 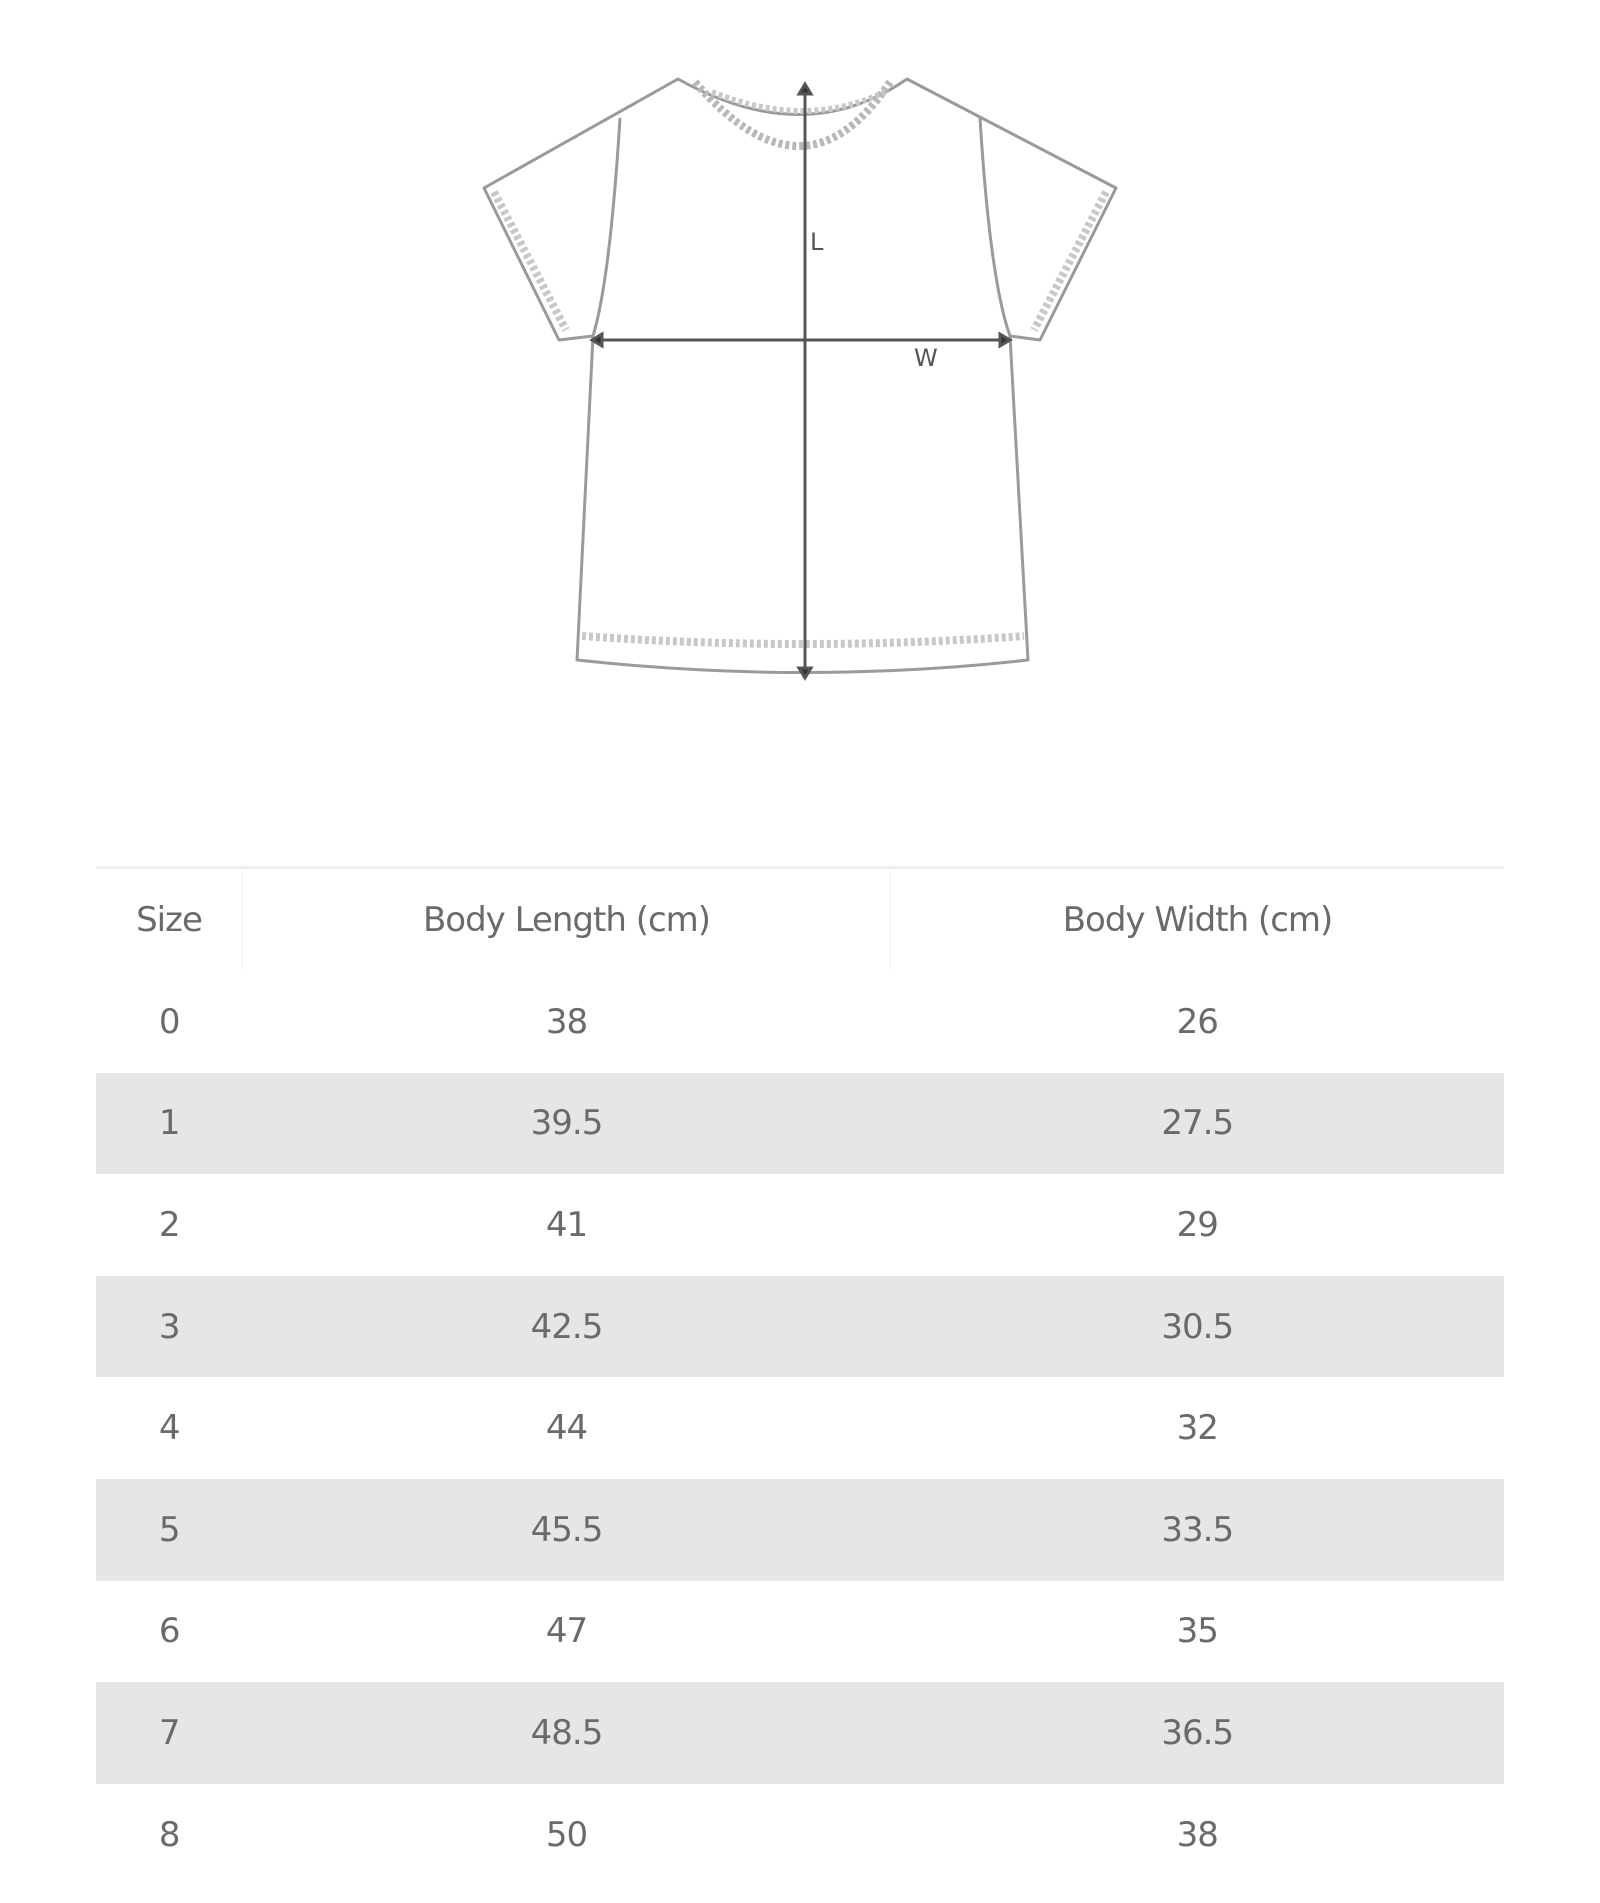 What do you see at coordinates (1197, 1224) in the screenshot?
I see `body-width-cell: 29` at bounding box center [1197, 1224].